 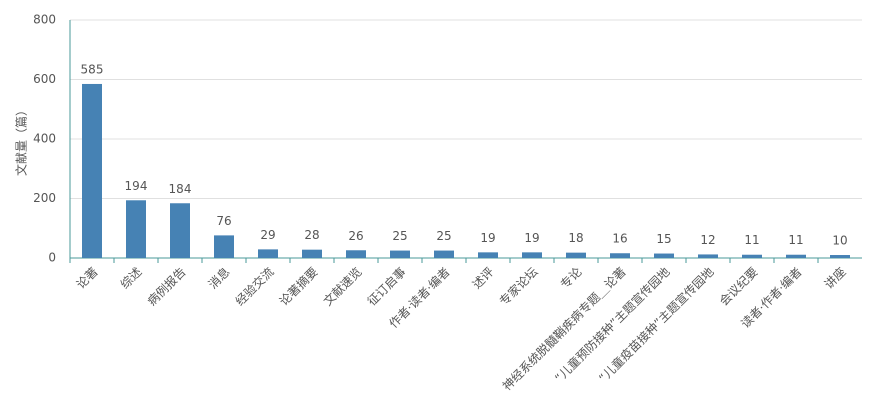 What do you see at coordinates (835, 278) in the screenshot?
I see `x-tick-label: 讲座` at bounding box center [835, 278].